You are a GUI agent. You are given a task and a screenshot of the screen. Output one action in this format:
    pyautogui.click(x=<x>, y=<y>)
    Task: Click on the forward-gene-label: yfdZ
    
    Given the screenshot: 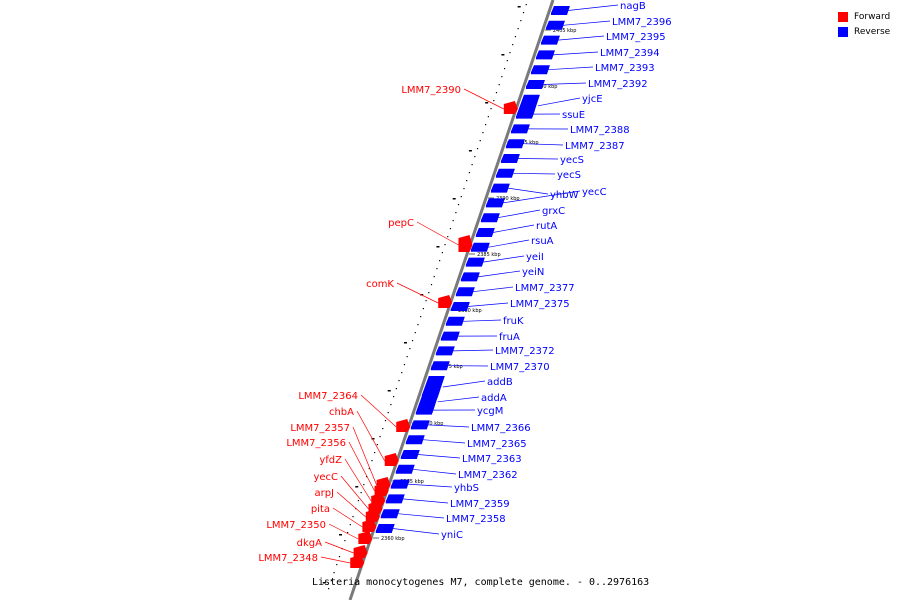 What is the action you would take?
    pyautogui.click(x=330, y=460)
    